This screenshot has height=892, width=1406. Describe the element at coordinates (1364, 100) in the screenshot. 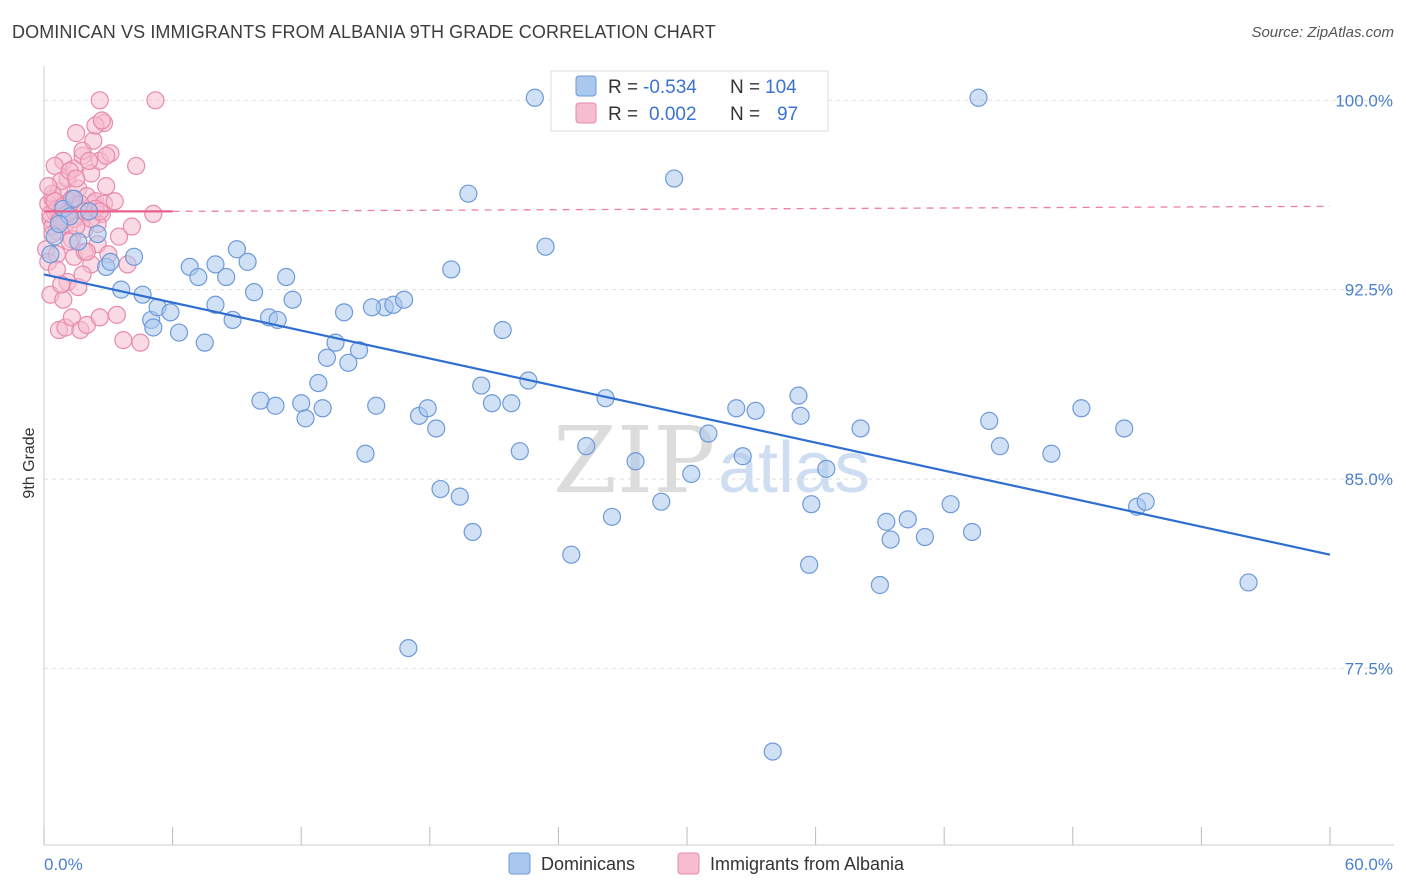

I see `y-tick-label-0: 100.0%` at that location.